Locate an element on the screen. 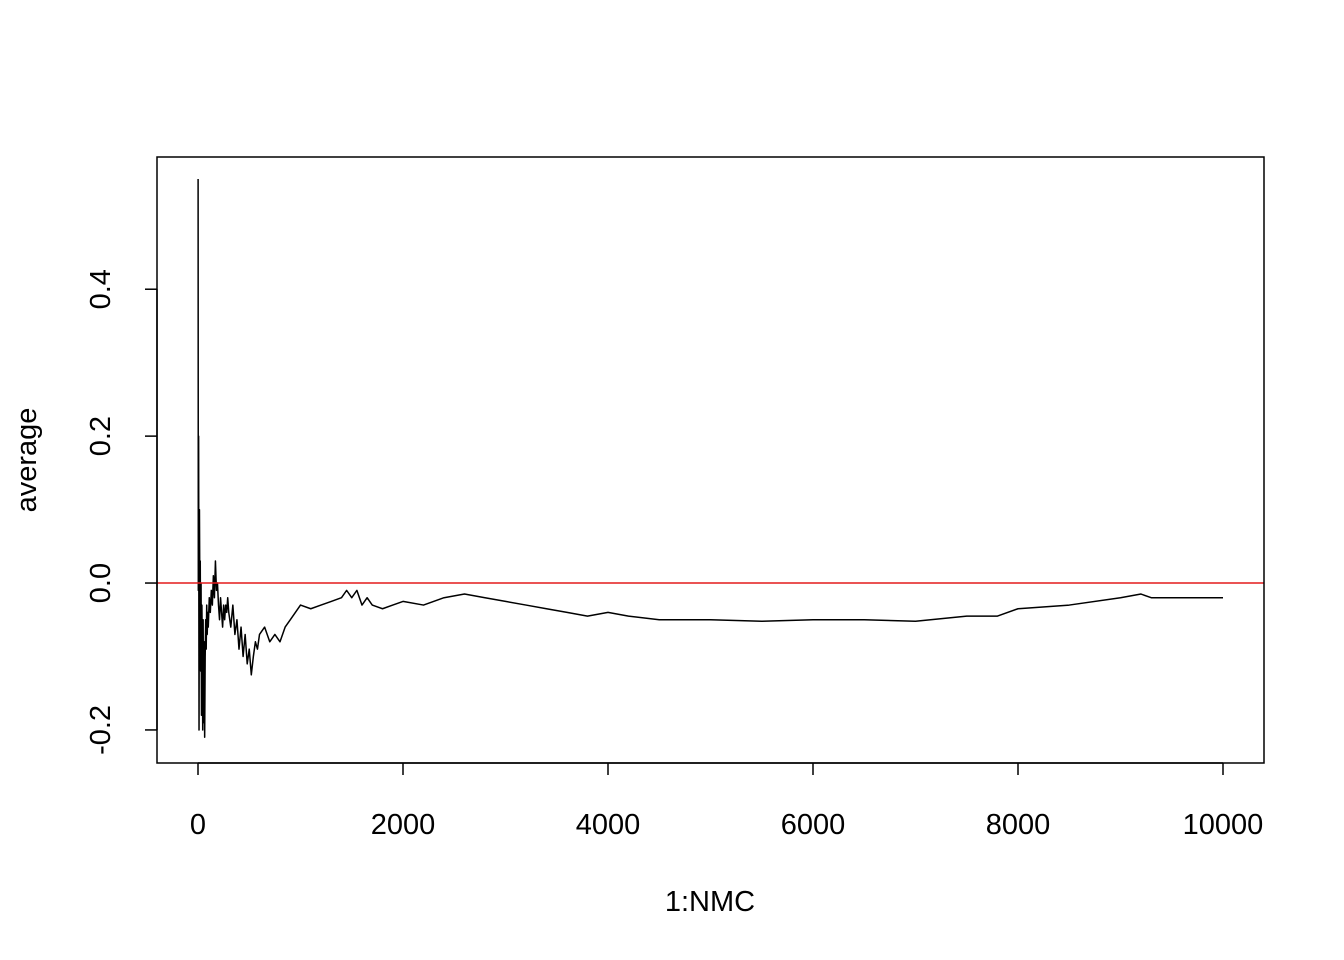 The image size is (1344, 960). x-tick-label: 6000 is located at coordinates (813, 825).